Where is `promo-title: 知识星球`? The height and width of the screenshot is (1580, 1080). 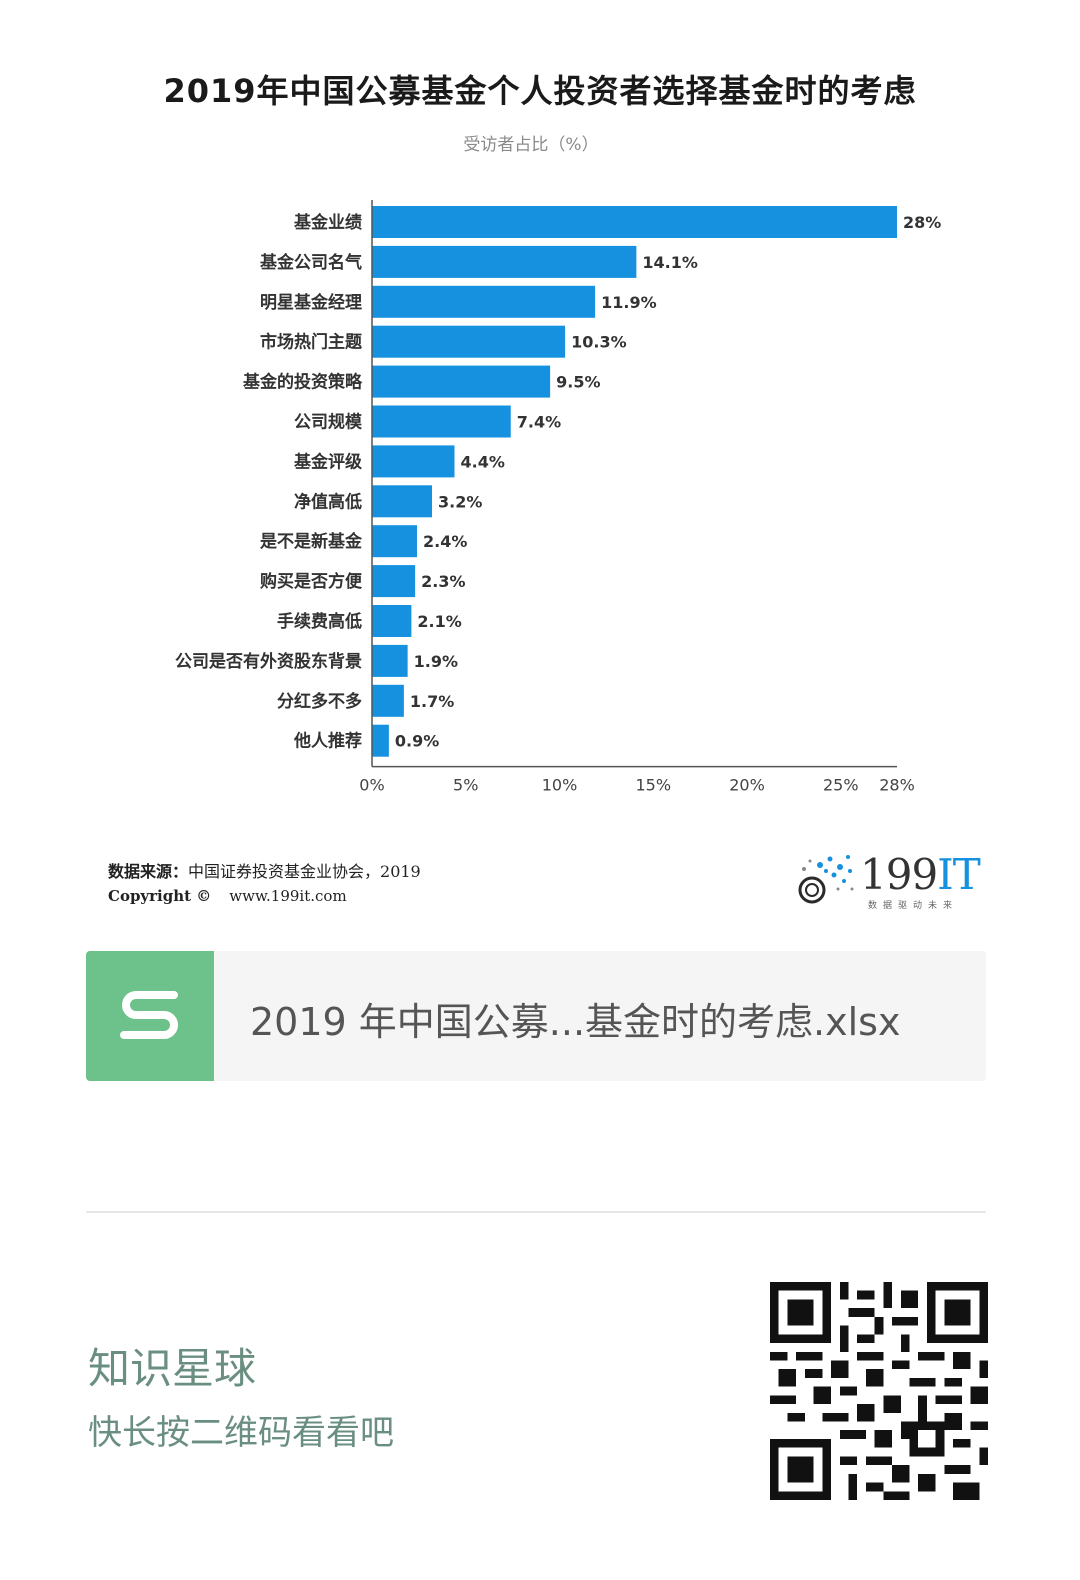
promo-title: 知识星球 is located at coordinates (172, 1368).